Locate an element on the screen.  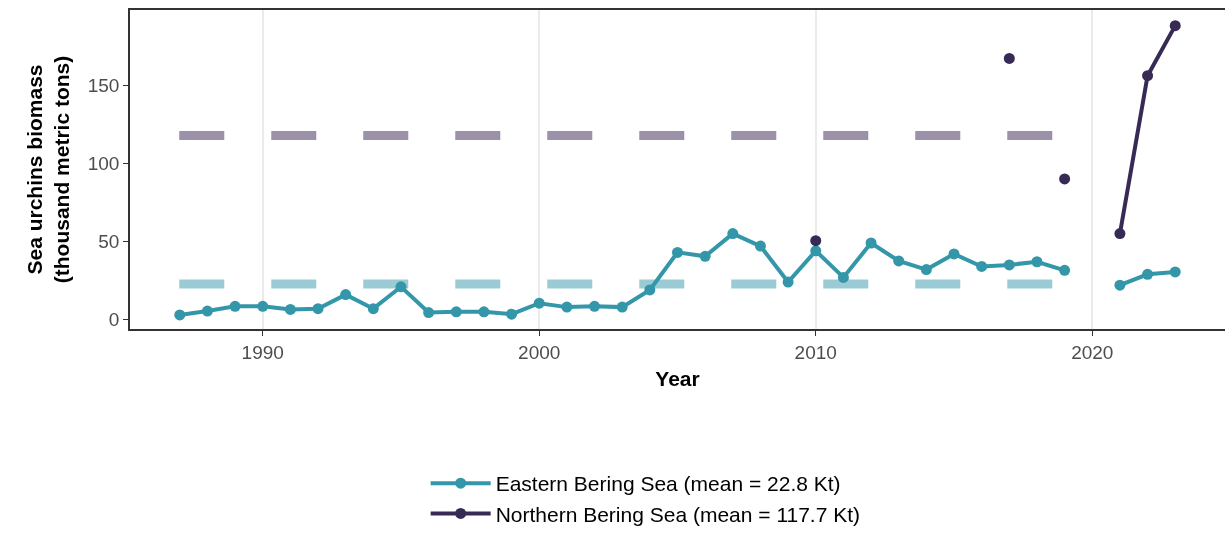
y-tick-label: 150 is located at coordinates (103, 85).